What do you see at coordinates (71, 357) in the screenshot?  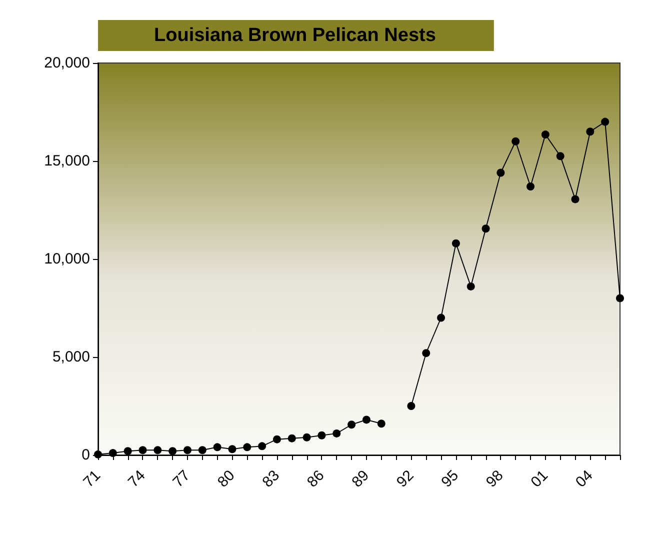 I see `y-tick-label: 5,000` at bounding box center [71, 357].